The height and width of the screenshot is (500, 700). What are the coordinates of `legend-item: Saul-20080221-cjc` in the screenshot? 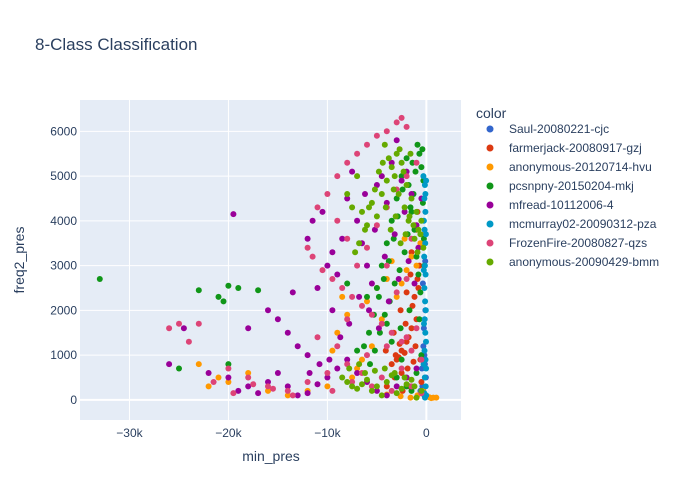 It's located at (548, 129).